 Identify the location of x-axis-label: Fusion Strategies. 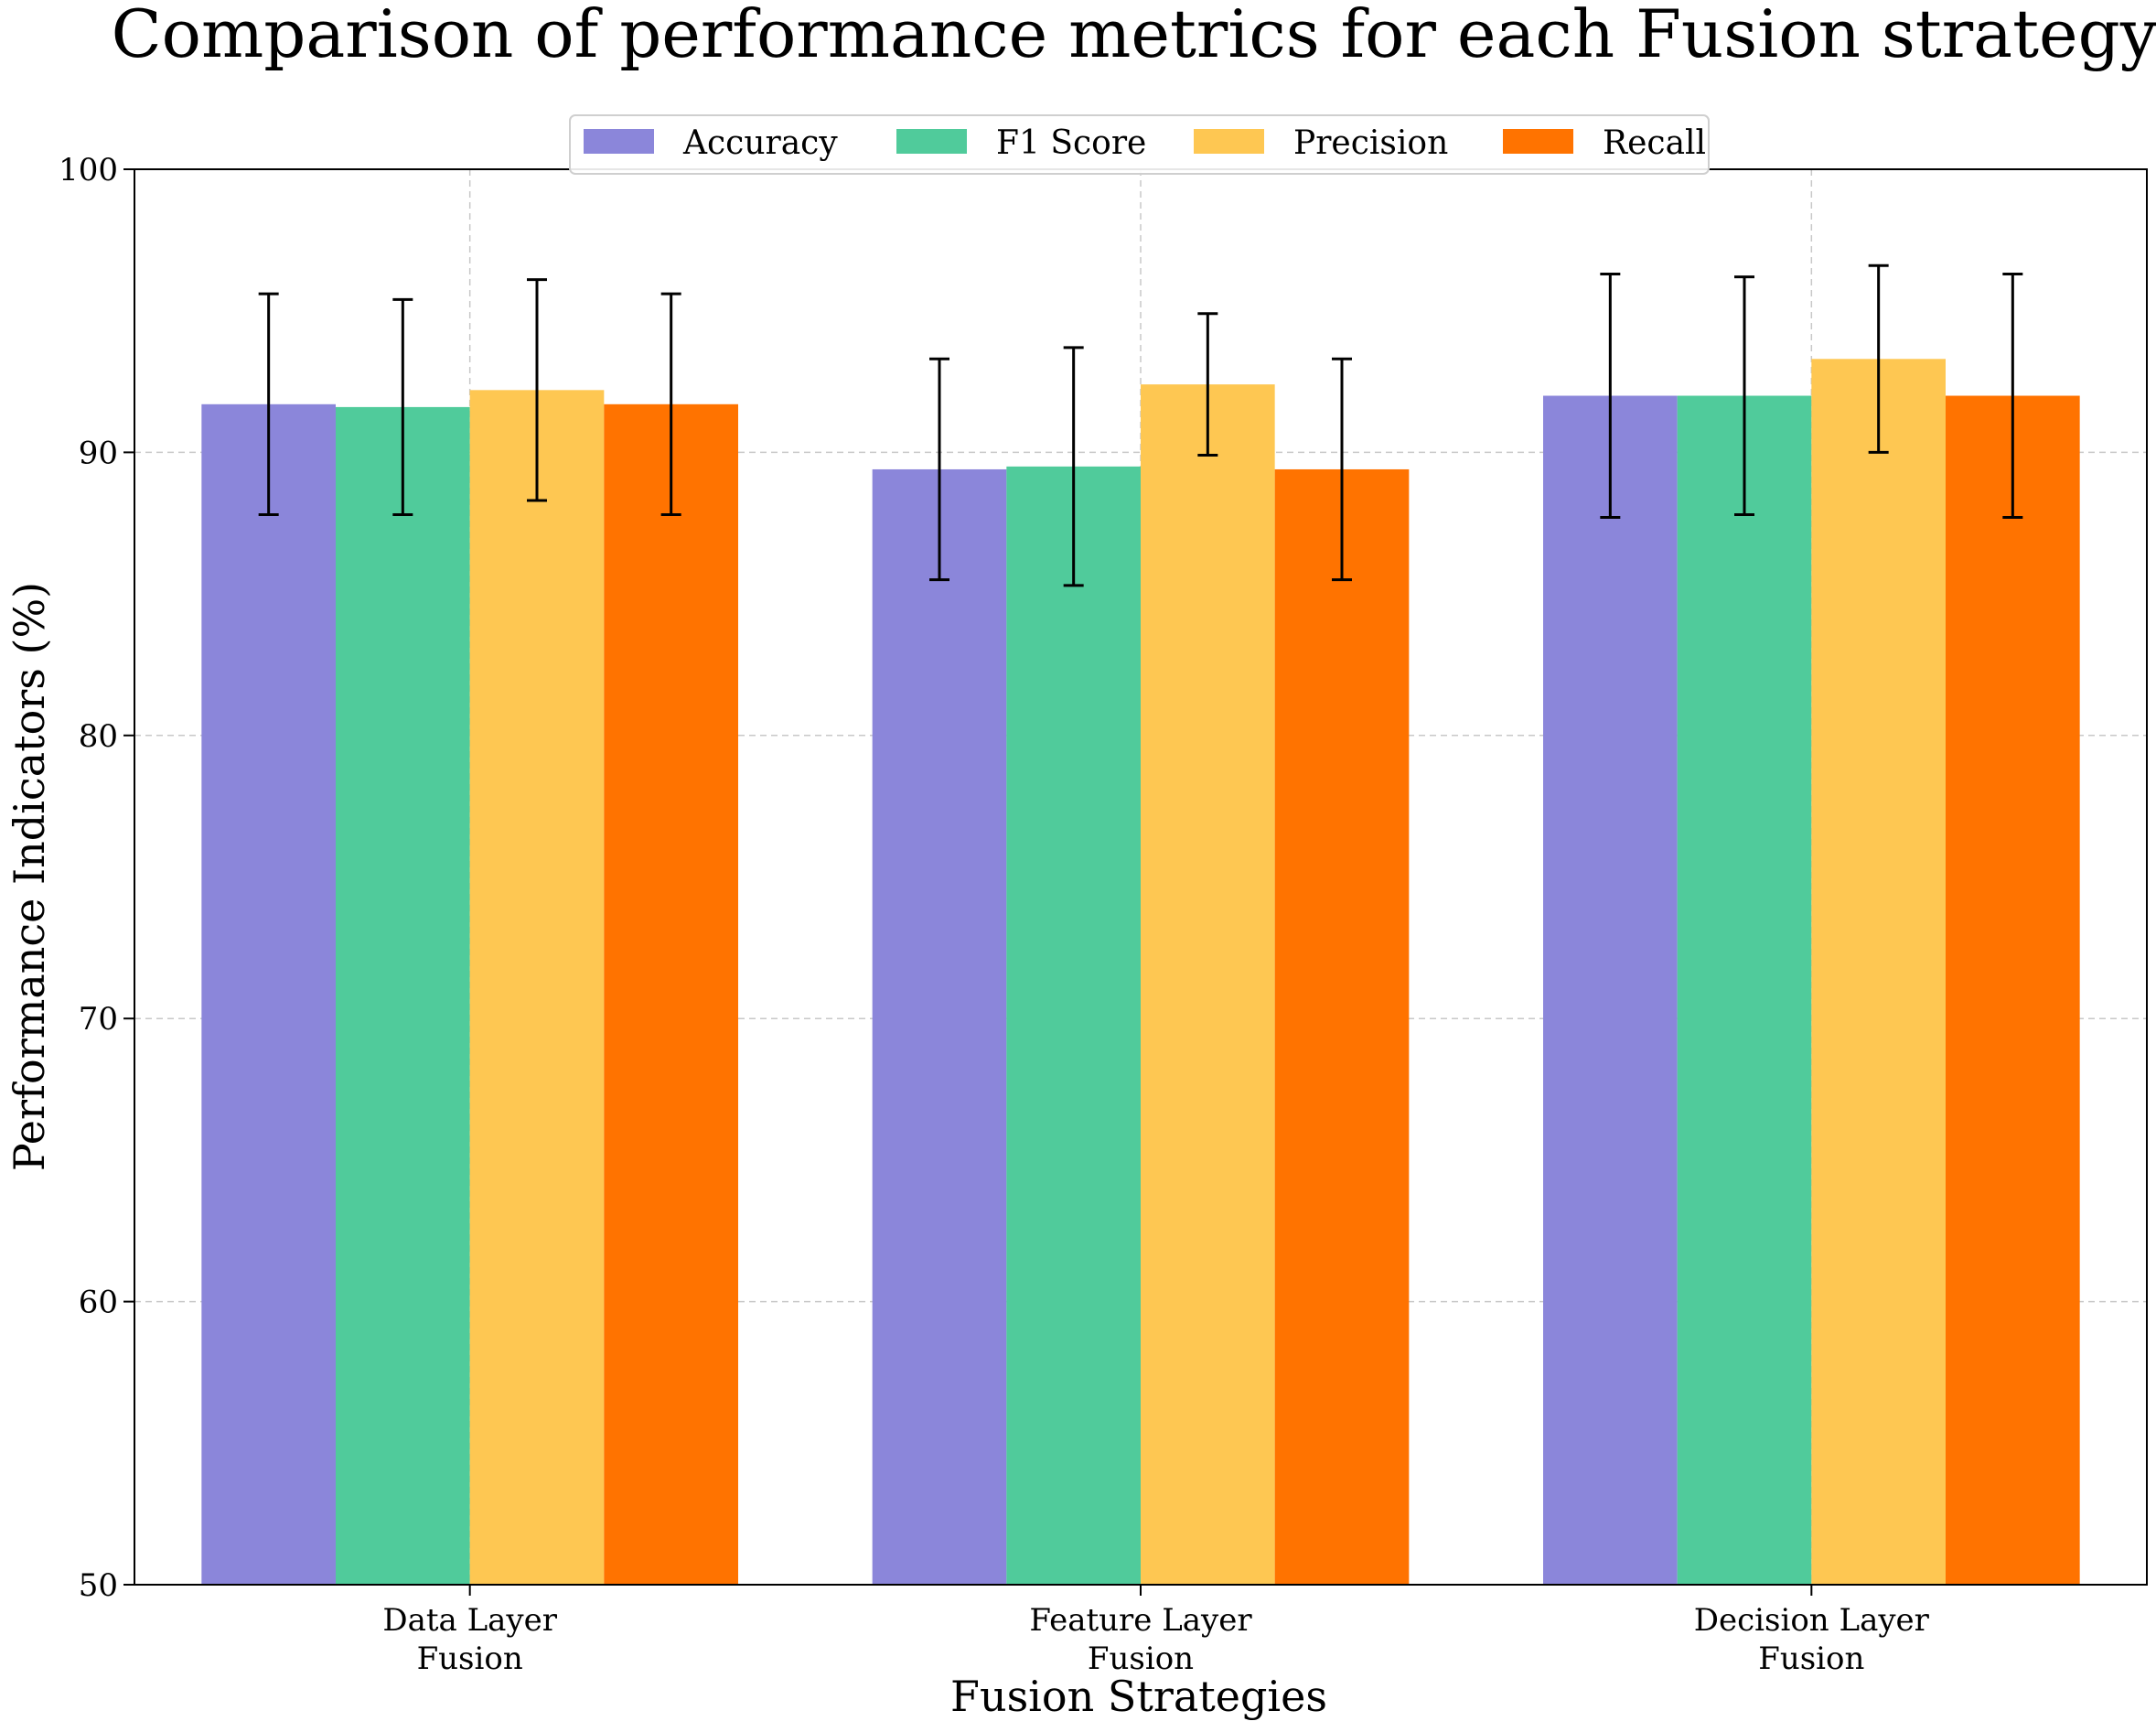
(1139, 1696).